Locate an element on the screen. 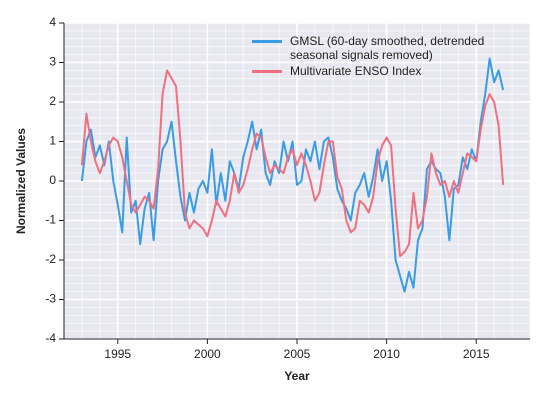 This screenshot has height=400, width=550. y-tick-label: 4 is located at coordinates (52, 22).